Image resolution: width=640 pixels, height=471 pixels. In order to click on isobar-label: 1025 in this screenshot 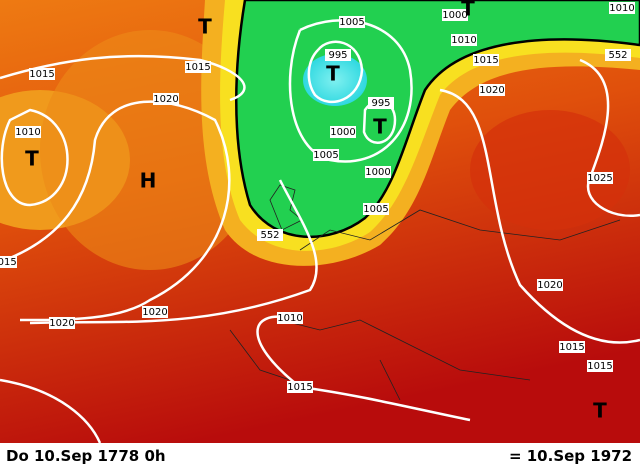, I will do `click(599, 178)`.